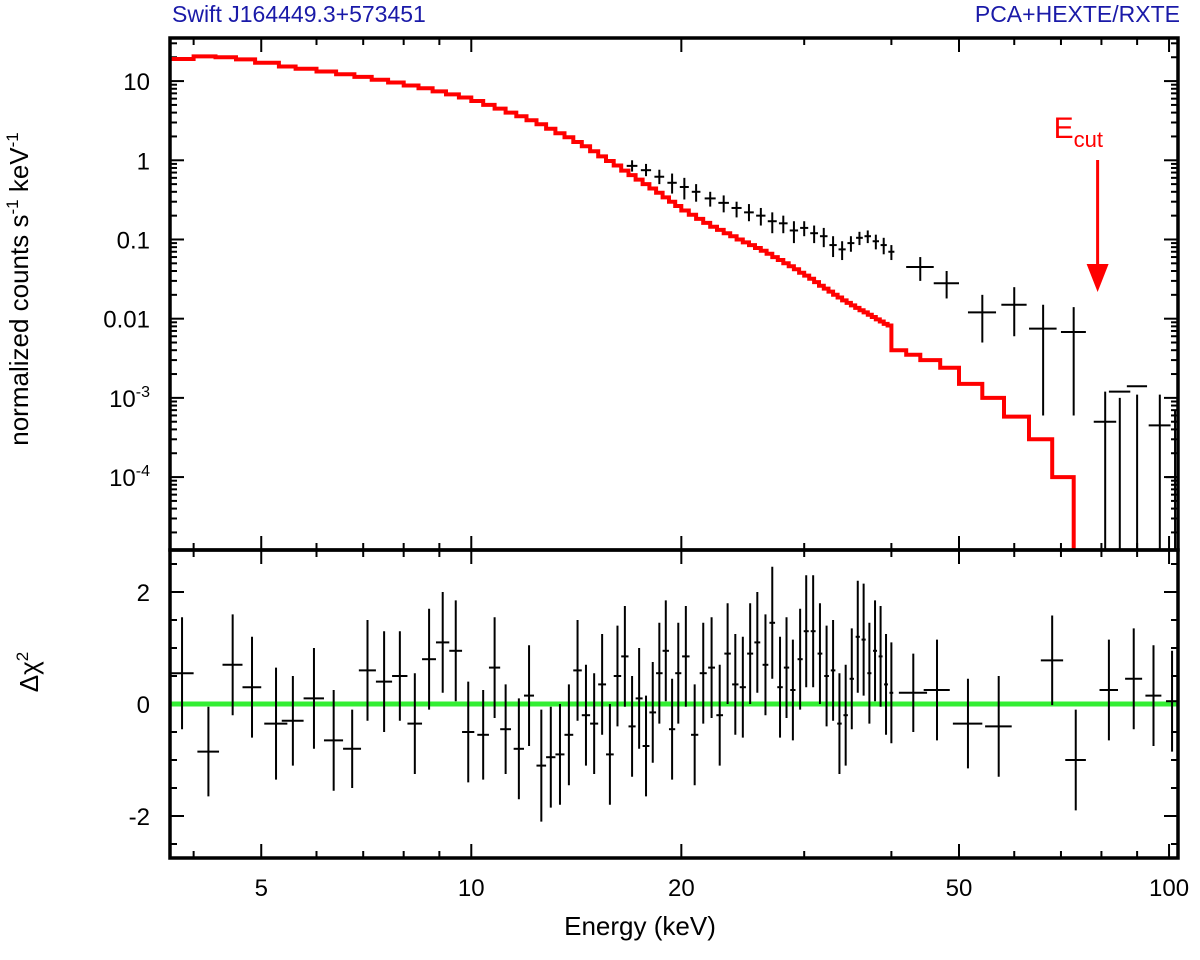 The image size is (1200, 960). What do you see at coordinates (143, 593) in the screenshot?
I see `y-tick-label: 2` at bounding box center [143, 593].